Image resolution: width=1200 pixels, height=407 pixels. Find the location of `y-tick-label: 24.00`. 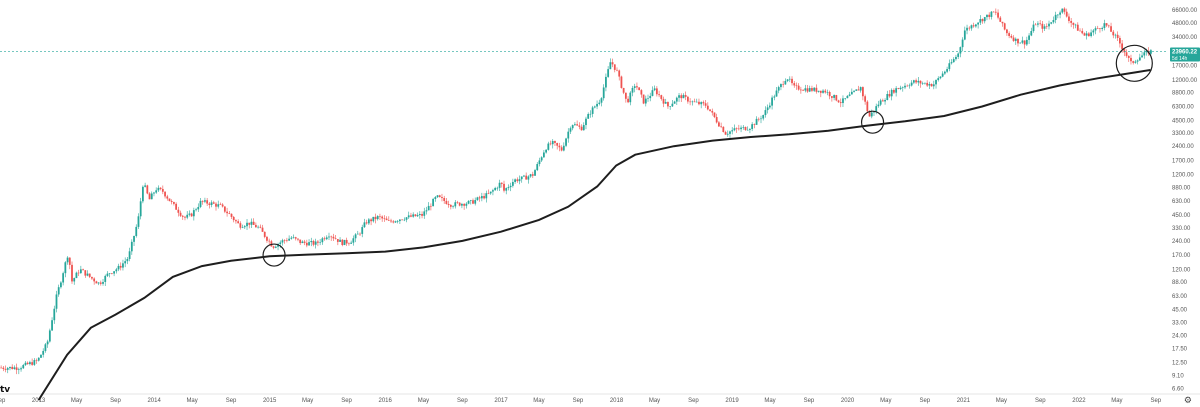

y-tick-label: 24.00 is located at coordinates (1180, 337).